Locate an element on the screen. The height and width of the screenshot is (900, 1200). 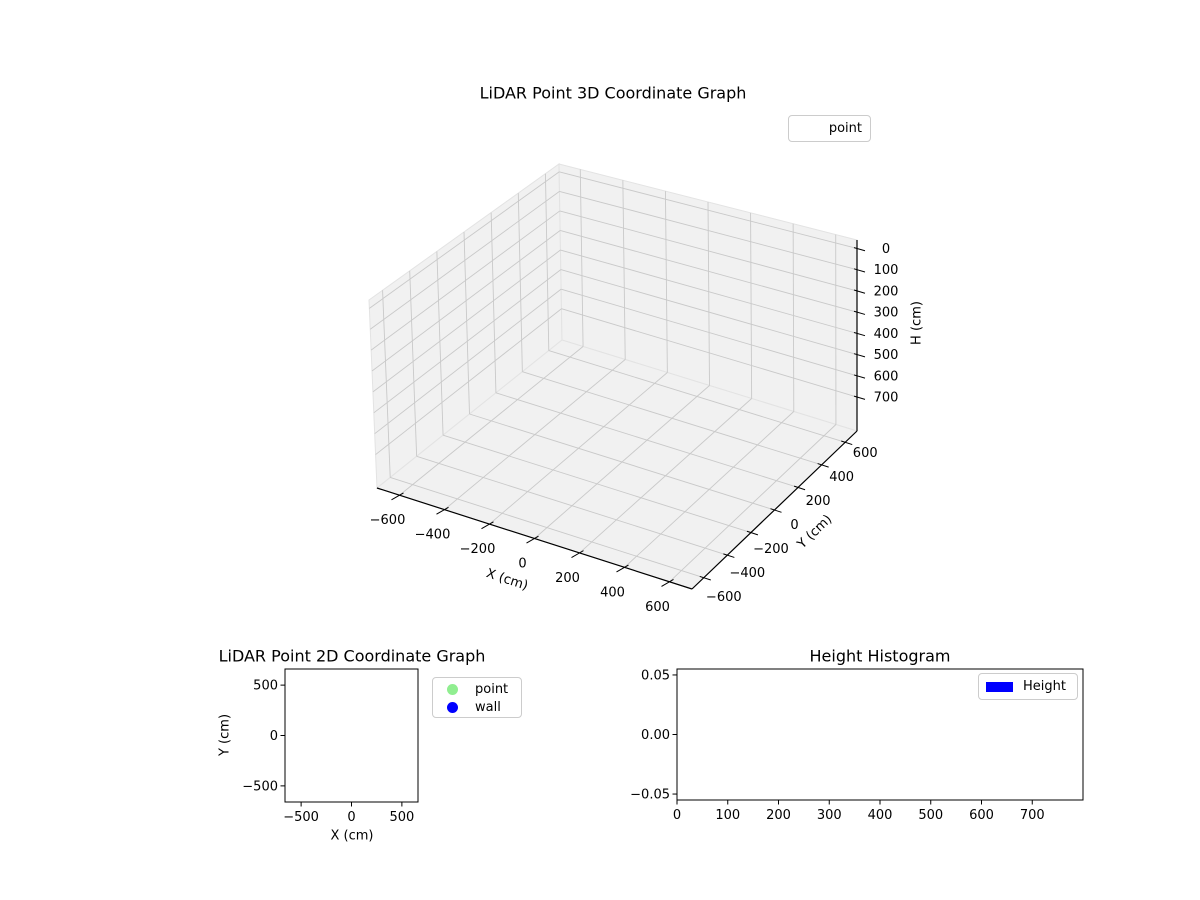
hist-x-tick-label: 600 is located at coordinates (981, 815).